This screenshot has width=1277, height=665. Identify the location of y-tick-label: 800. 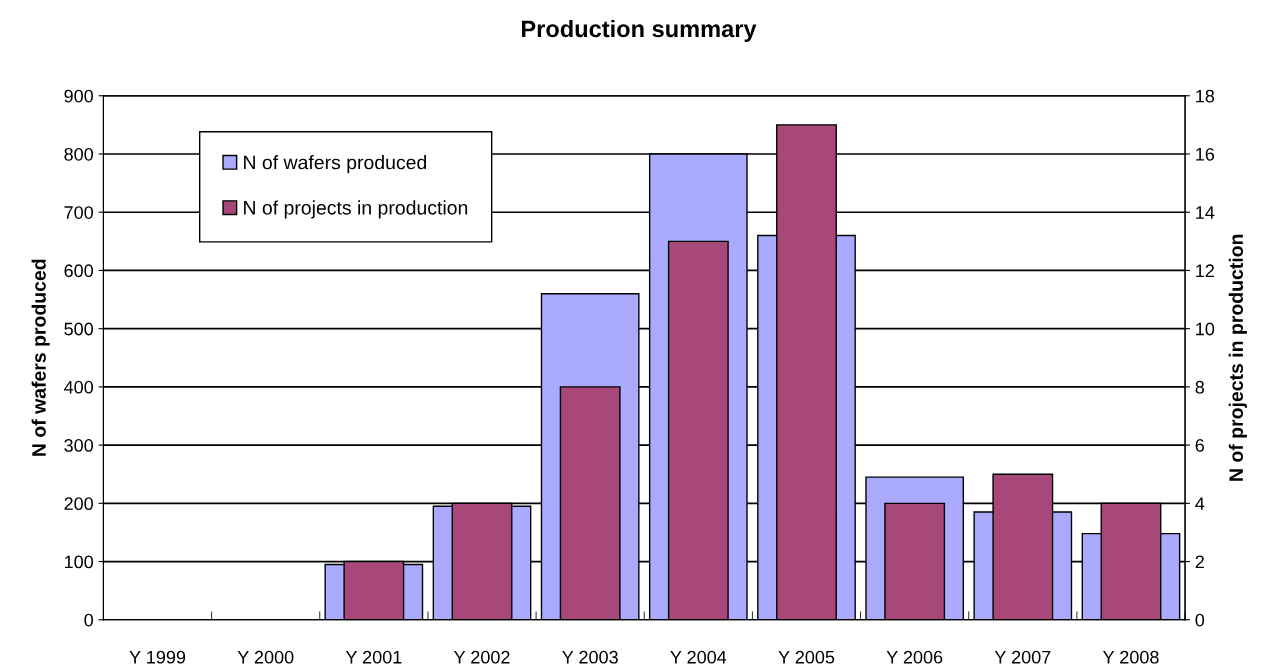
(79, 154).